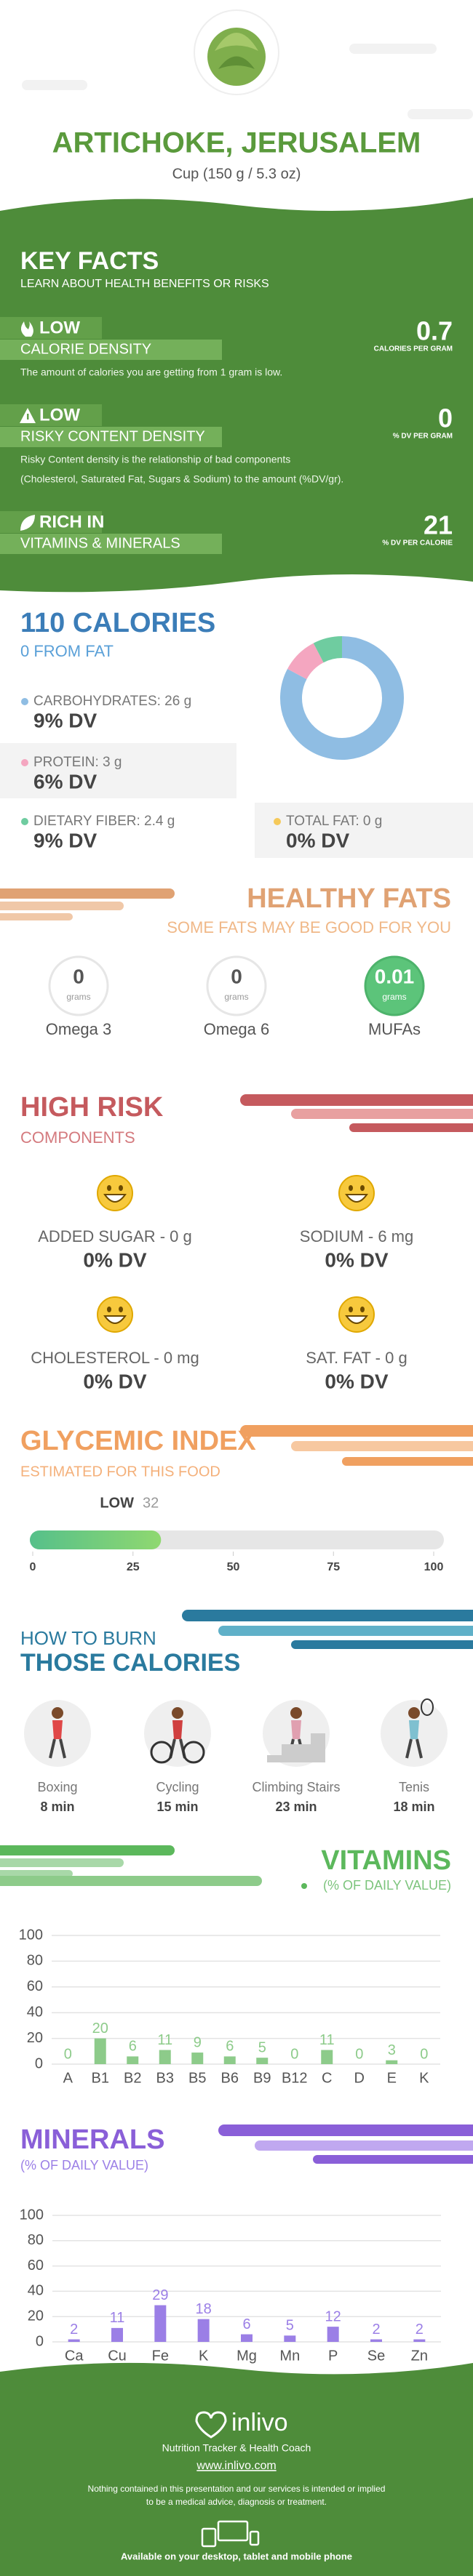  Describe the element at coordinates (33, 1567) in the screenshot. I see `gi-tick-label: 0` at that location.